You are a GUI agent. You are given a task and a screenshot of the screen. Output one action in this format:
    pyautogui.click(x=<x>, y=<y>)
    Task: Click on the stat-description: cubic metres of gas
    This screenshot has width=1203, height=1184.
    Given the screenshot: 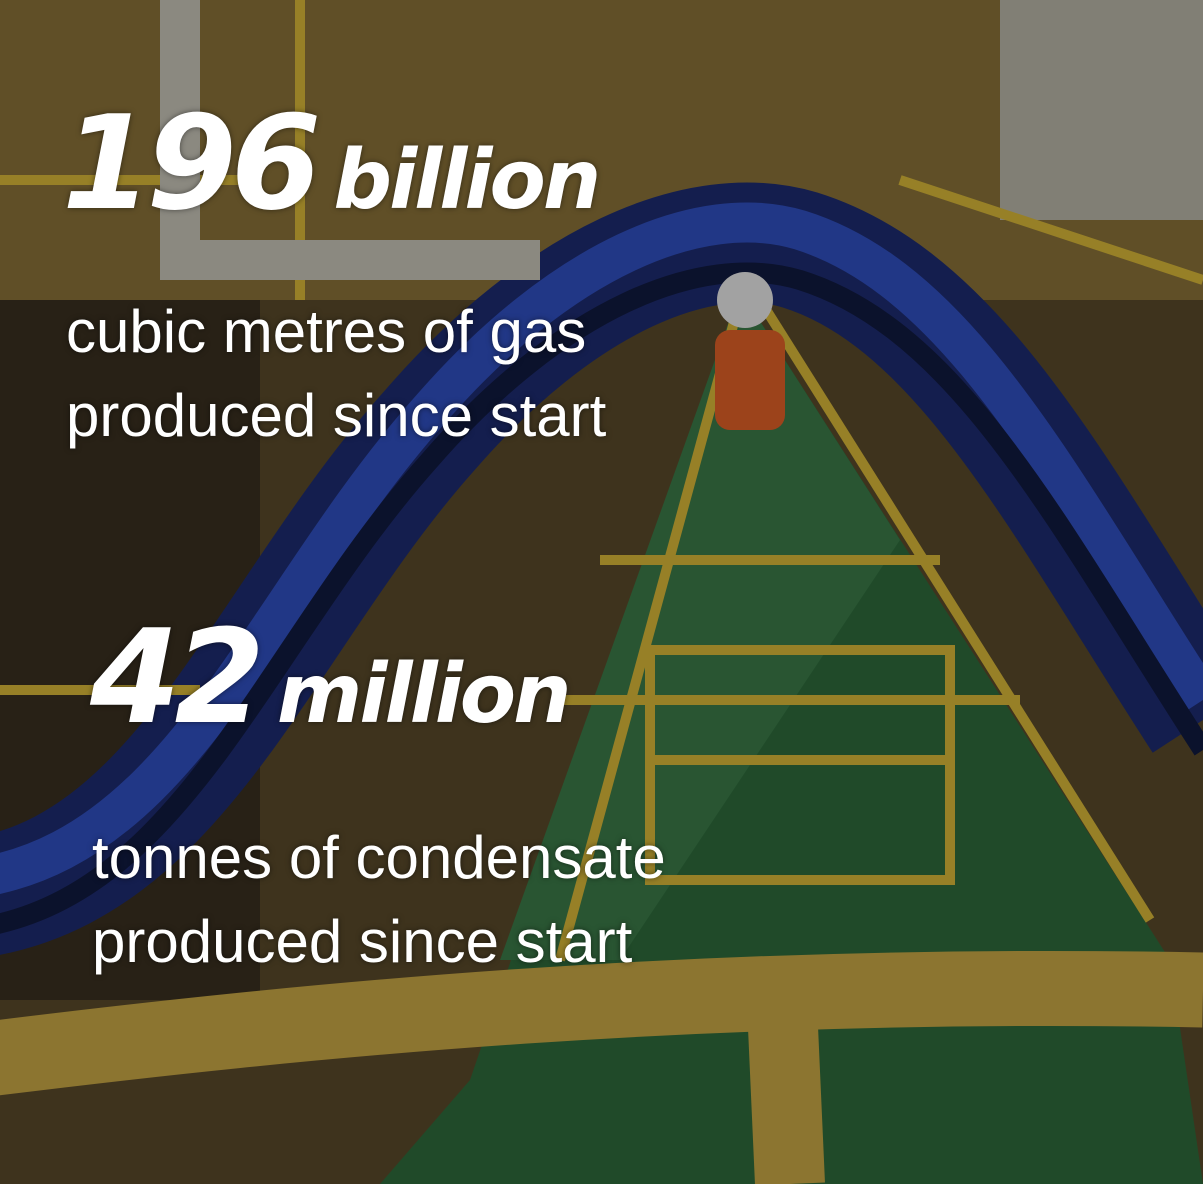 What is the action you would take?
    pyautogui.click(x=326, y=331)
    